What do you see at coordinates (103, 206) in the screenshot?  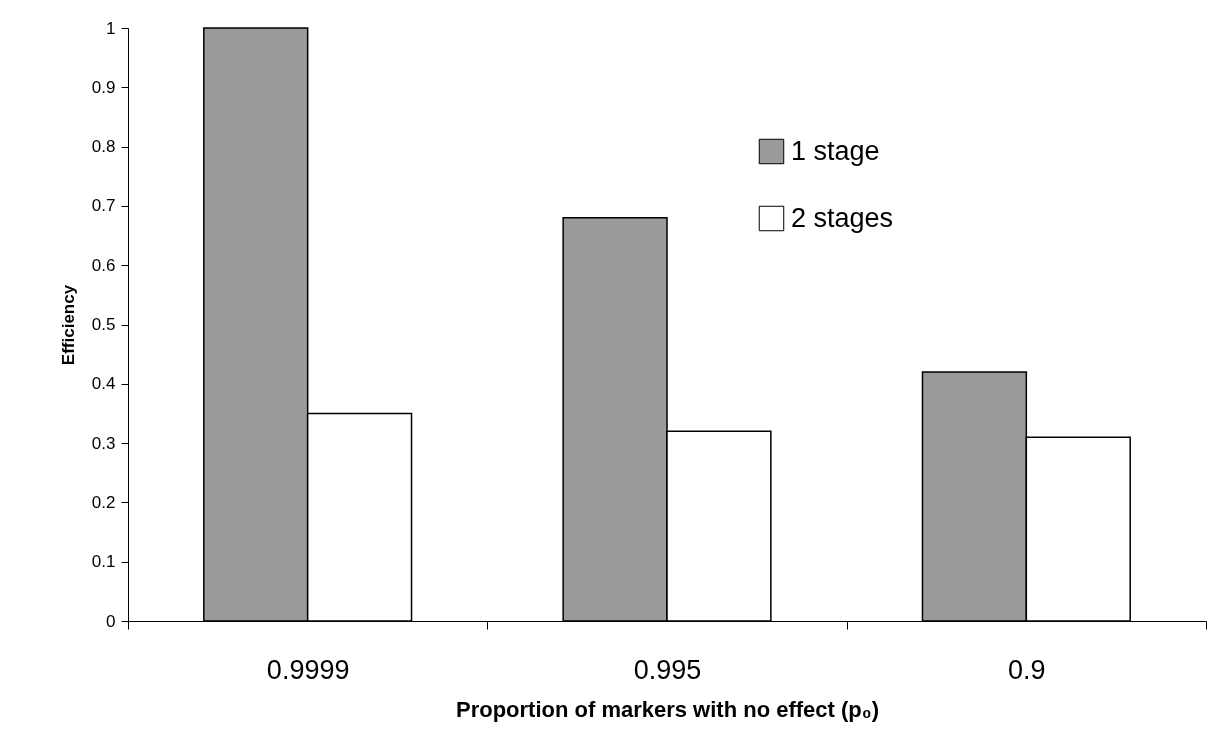 I see `y-tick-label: 0.7` at bounding box center [103, 206].